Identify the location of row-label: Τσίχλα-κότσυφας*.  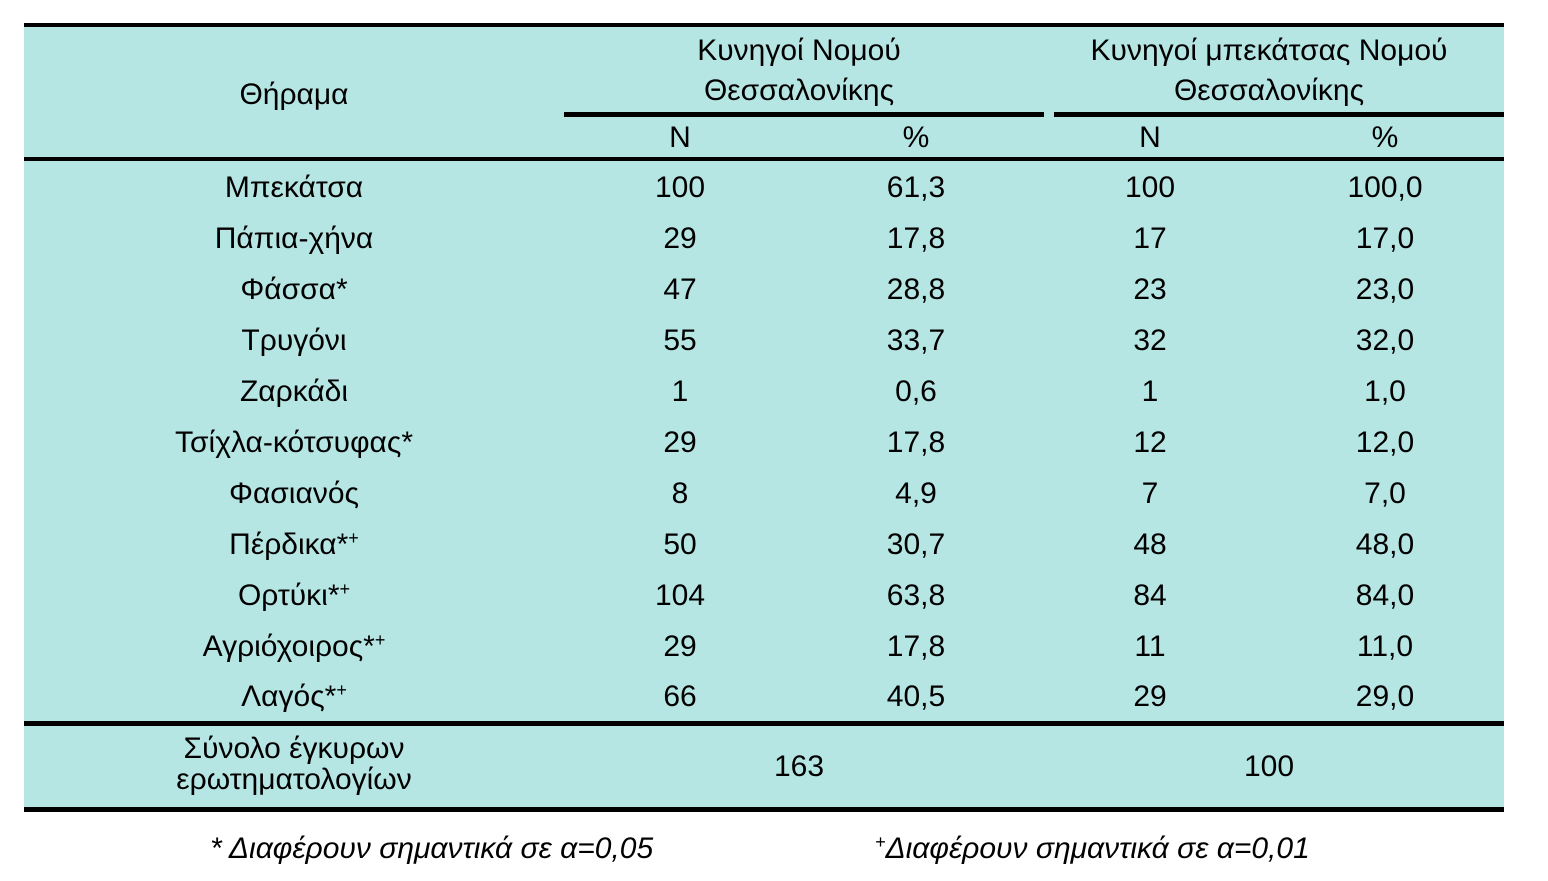
(293, 442).